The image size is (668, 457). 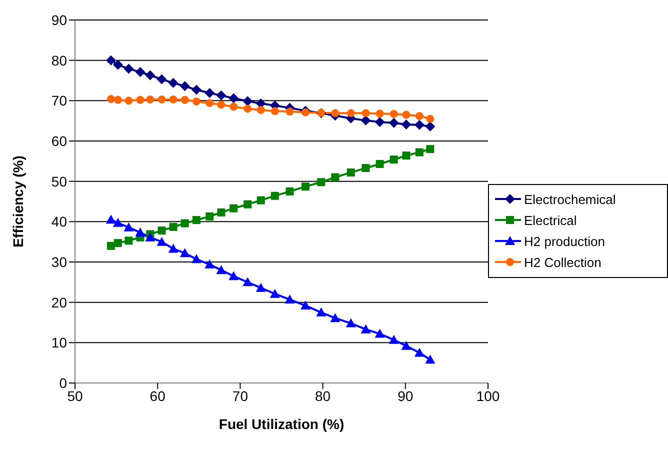 What do you see at coordinates (158, 396) in the screenshot?
I see `x-tick-label: 60` at bounding box center [158, 396].